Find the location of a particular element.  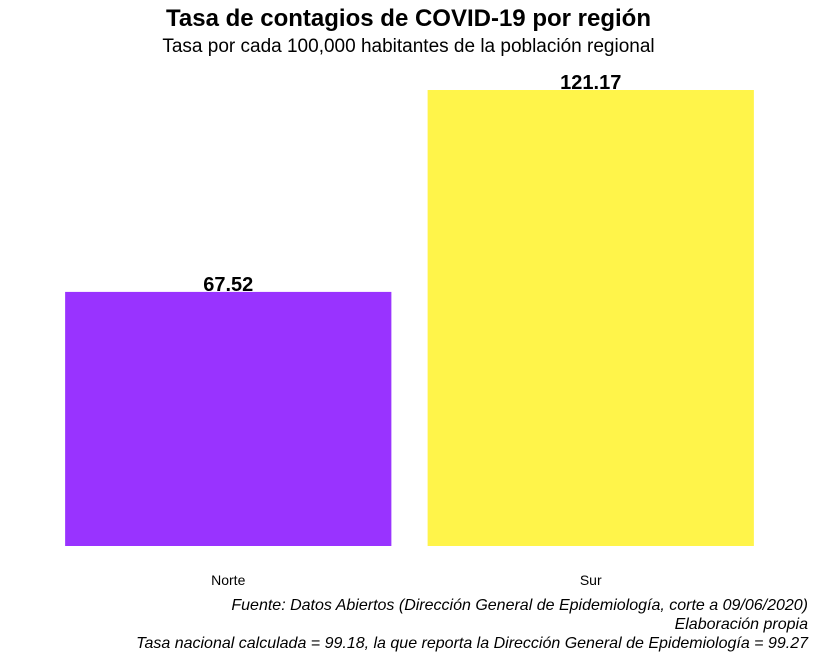

data-label-sur: 121.17 is located at coordinates (590, 83).